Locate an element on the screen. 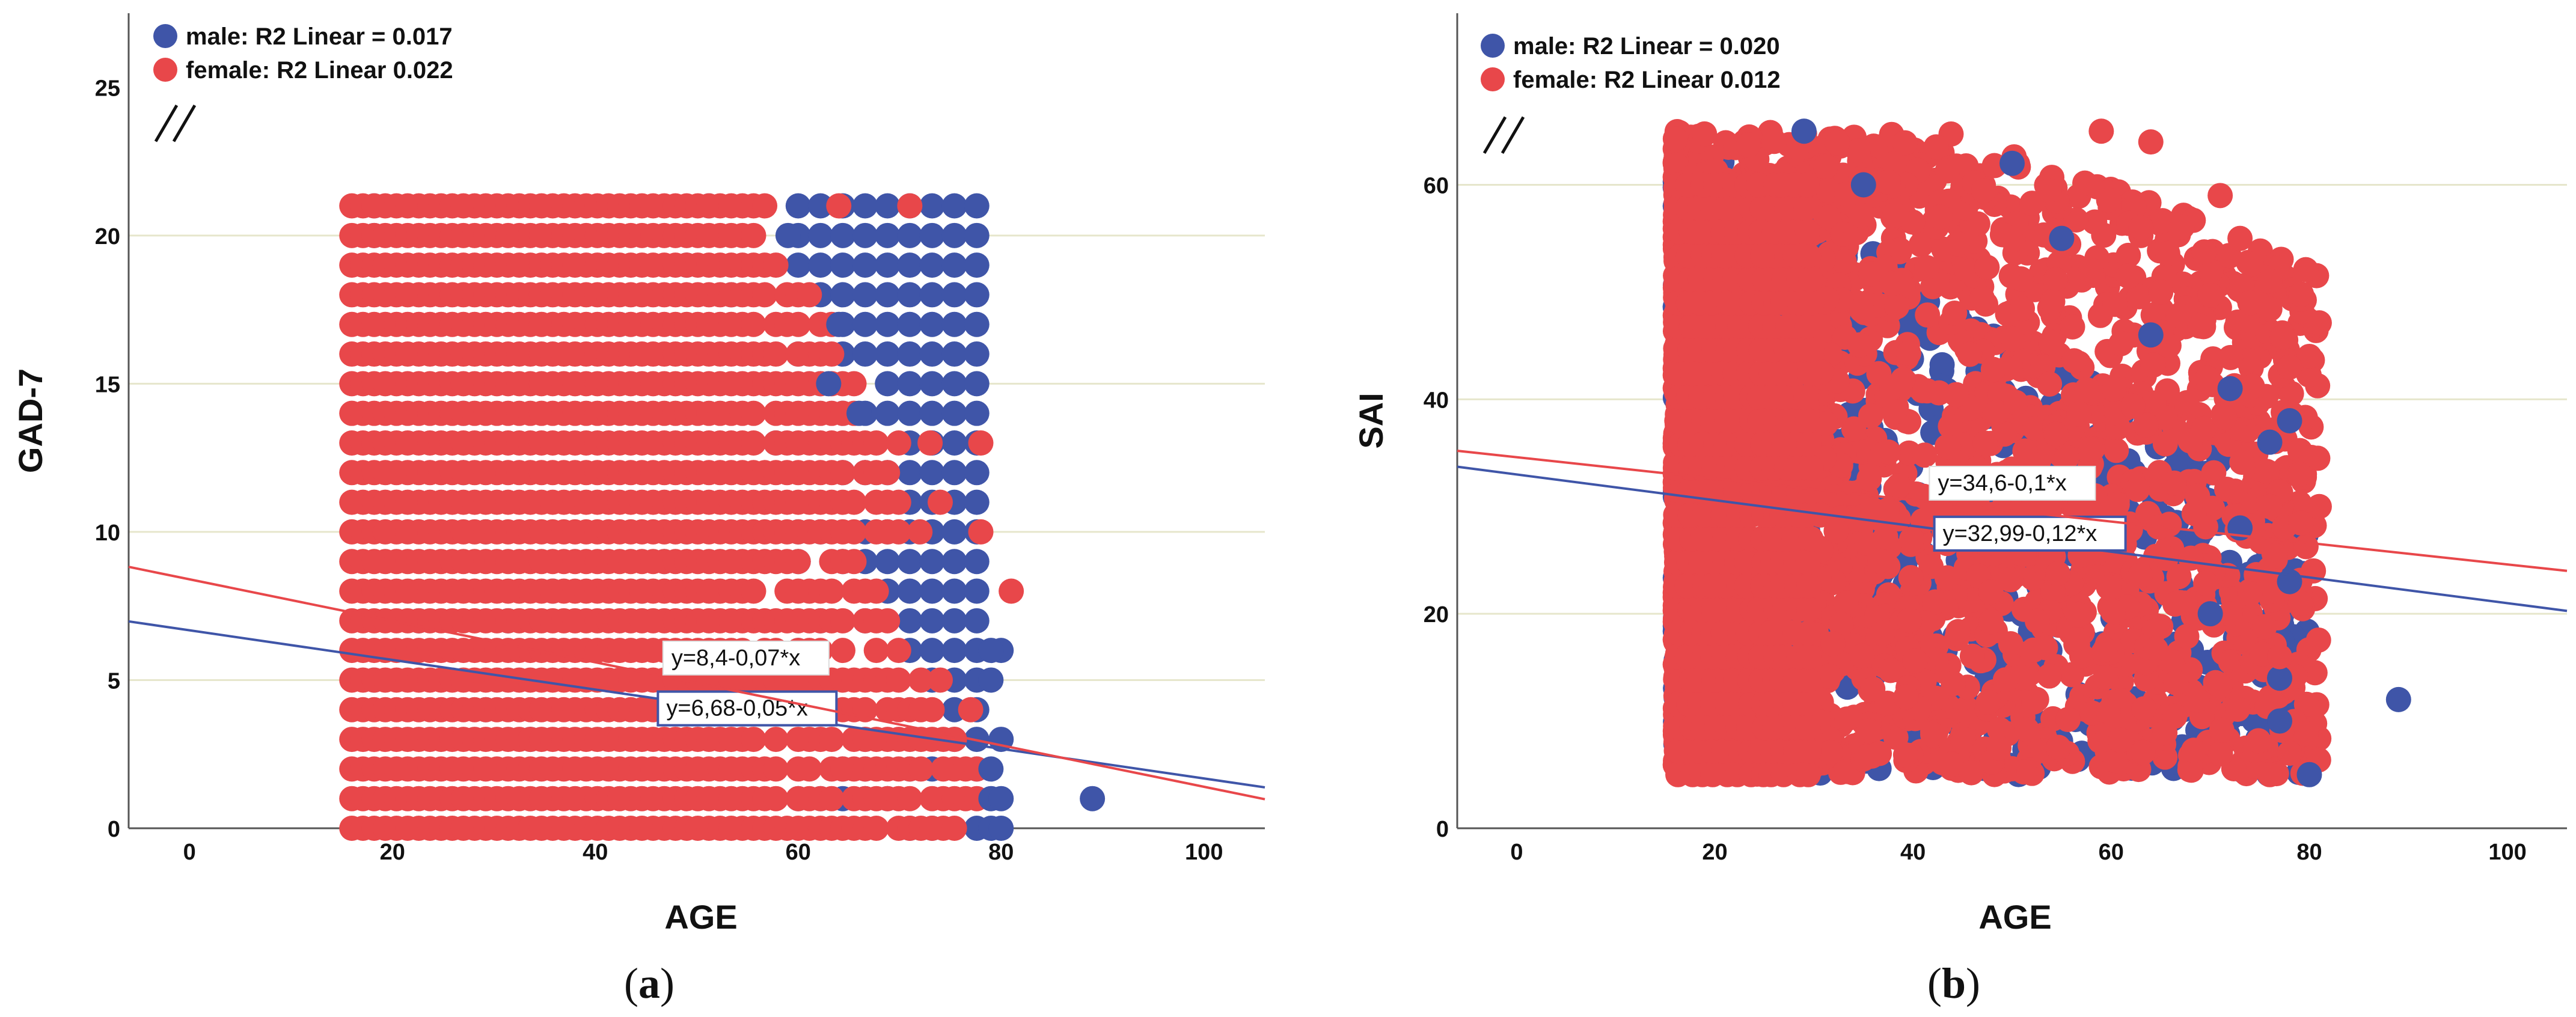 The height and width of the screenshot is (1017, 2576). panel-a-y-tick-label-10: 10 is located at coordinates (107, 533).